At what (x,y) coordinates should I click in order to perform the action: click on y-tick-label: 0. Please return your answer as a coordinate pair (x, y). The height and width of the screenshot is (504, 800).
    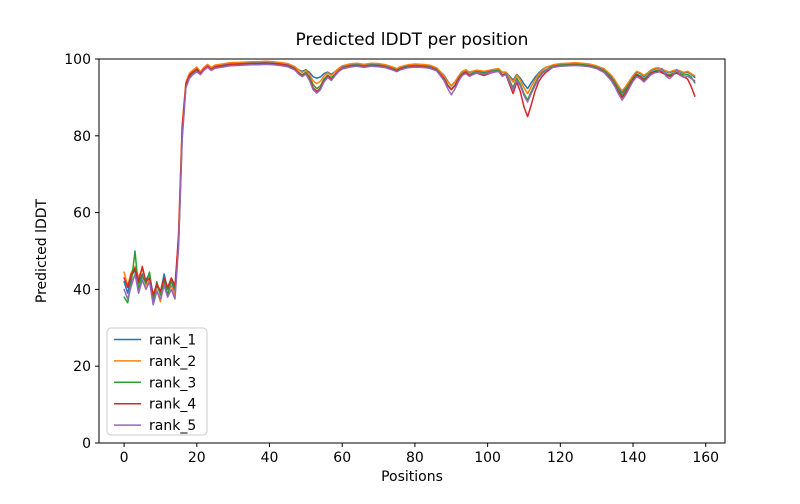
    Looking at the image, I should click on (86, 444).